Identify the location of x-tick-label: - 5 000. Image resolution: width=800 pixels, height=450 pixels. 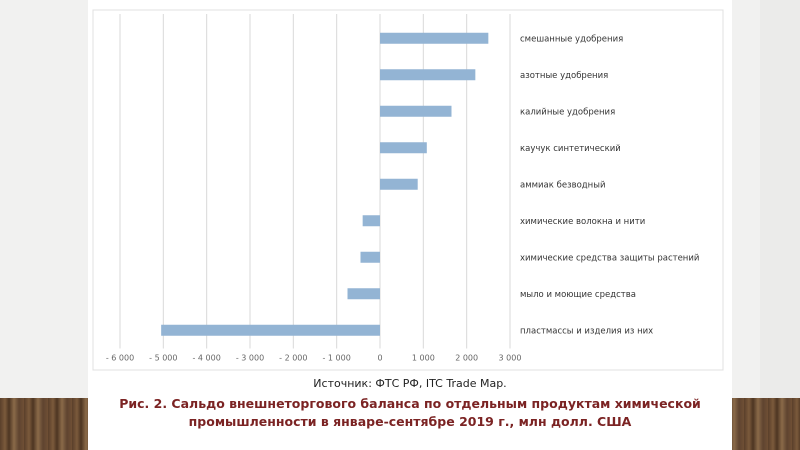
(163, 358).